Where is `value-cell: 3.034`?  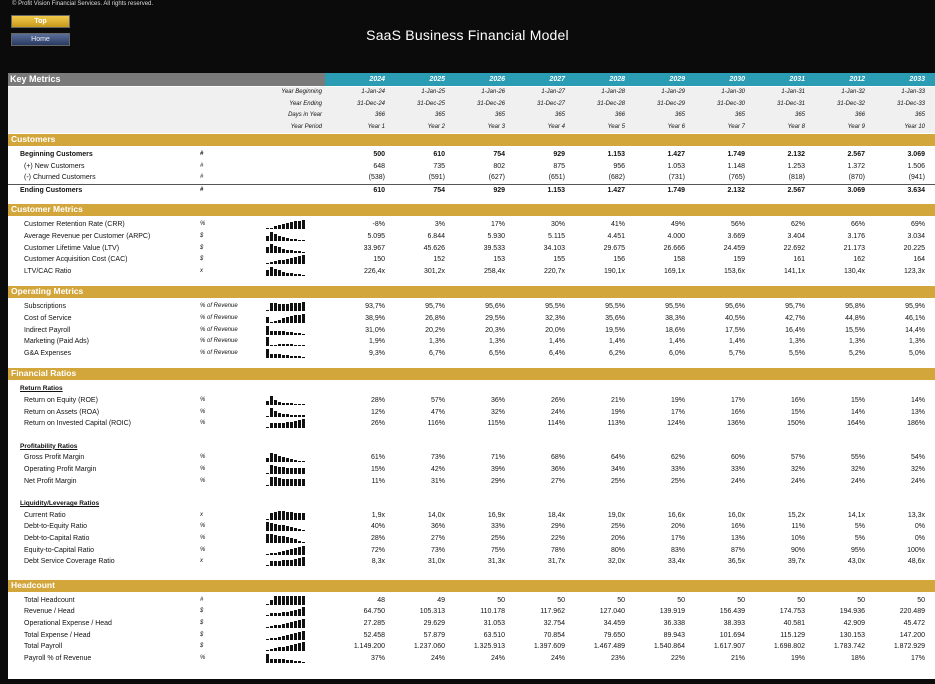
value-cell: 3.034 is located at coordinates (916, 236).